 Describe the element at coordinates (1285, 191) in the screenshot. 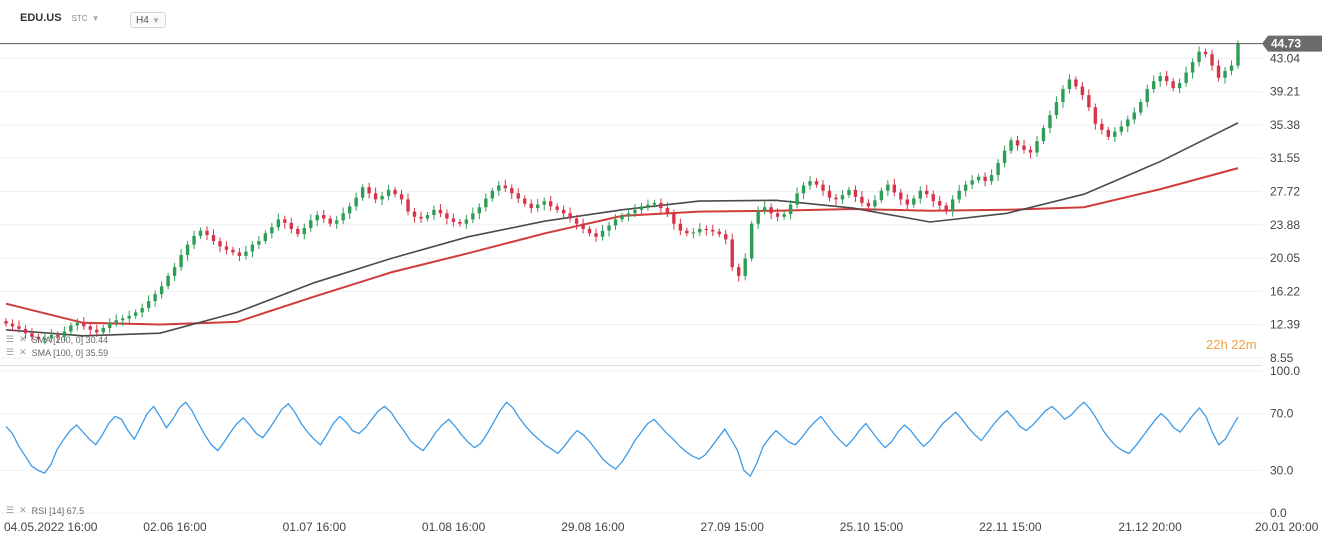

I see `price-tick-label: 27.72` at that location.